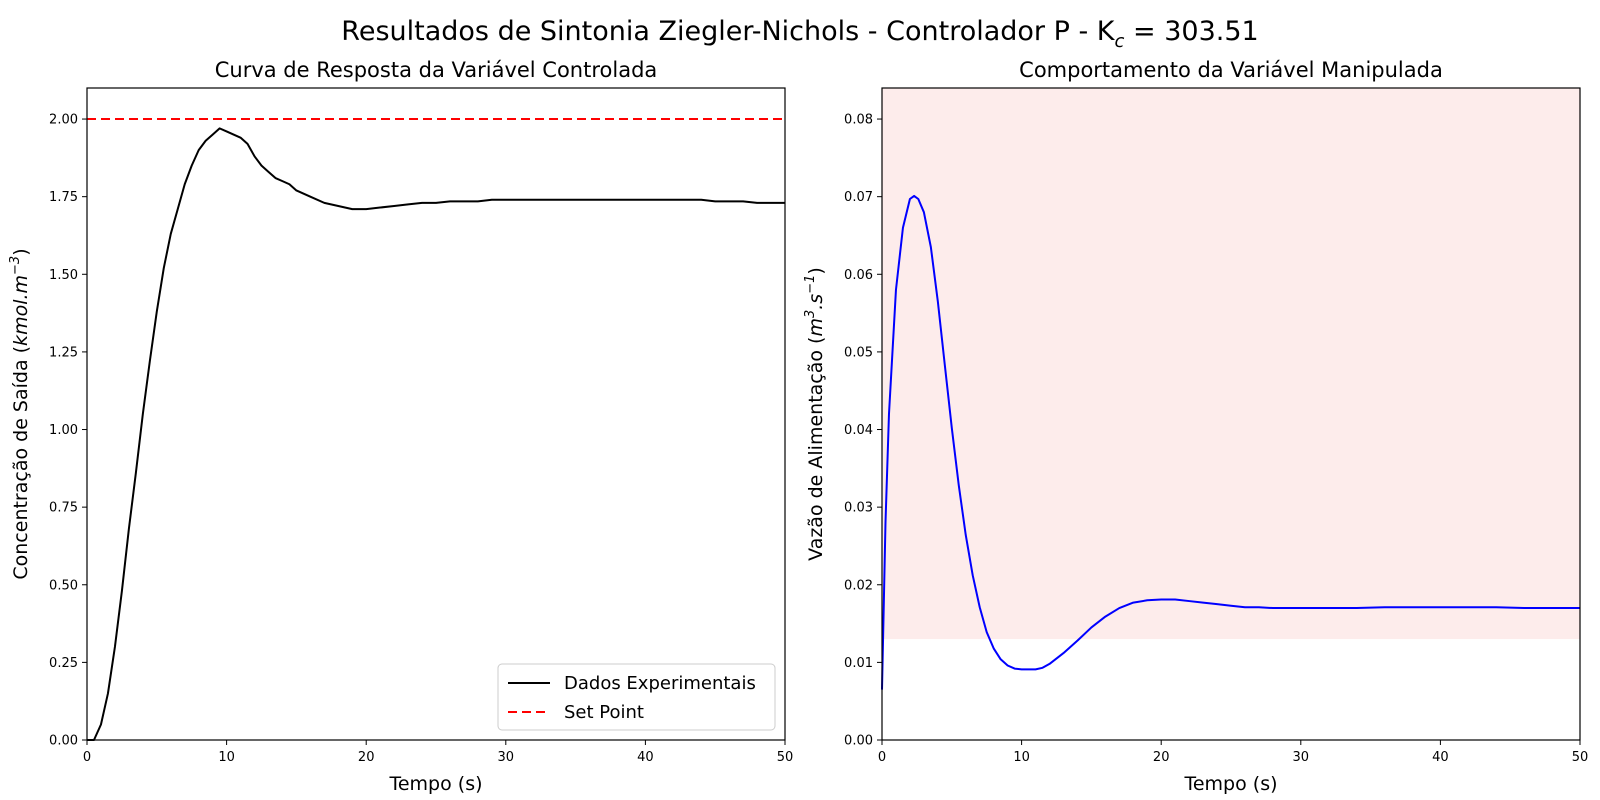  I want to click on left-ytick-label: 0.25, so click(63, 663).